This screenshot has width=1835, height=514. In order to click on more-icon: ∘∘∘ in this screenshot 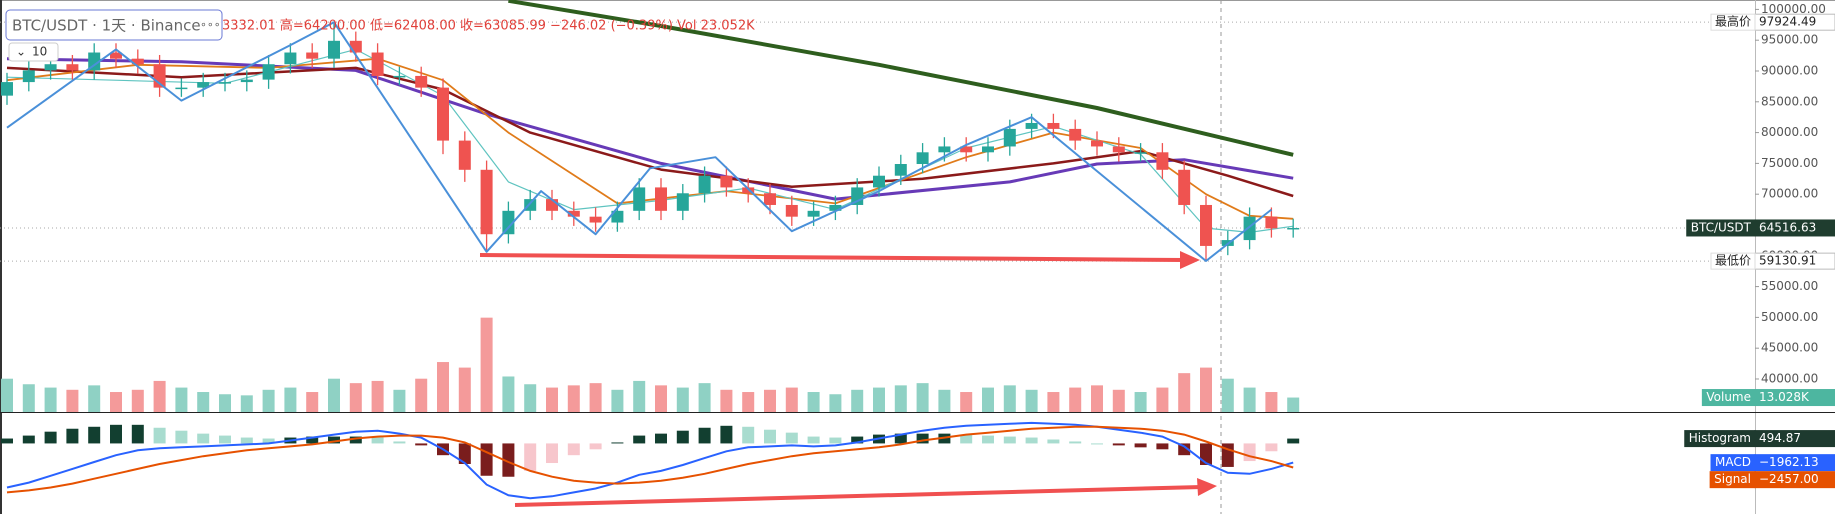, I will do `click(210, 24)`.